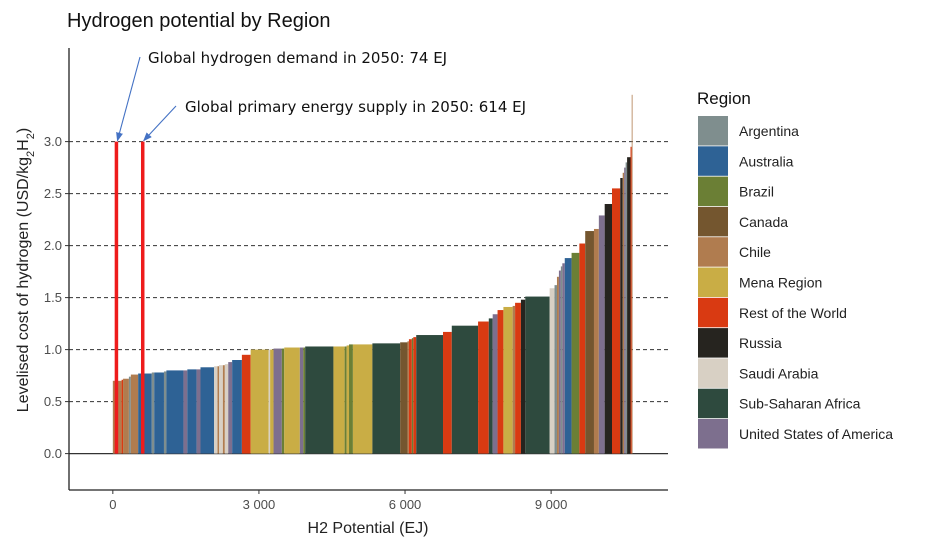  Describe the element at coordinates (53, 141) in the screenshot. I see `y-tick-label: 3.0` at that location.